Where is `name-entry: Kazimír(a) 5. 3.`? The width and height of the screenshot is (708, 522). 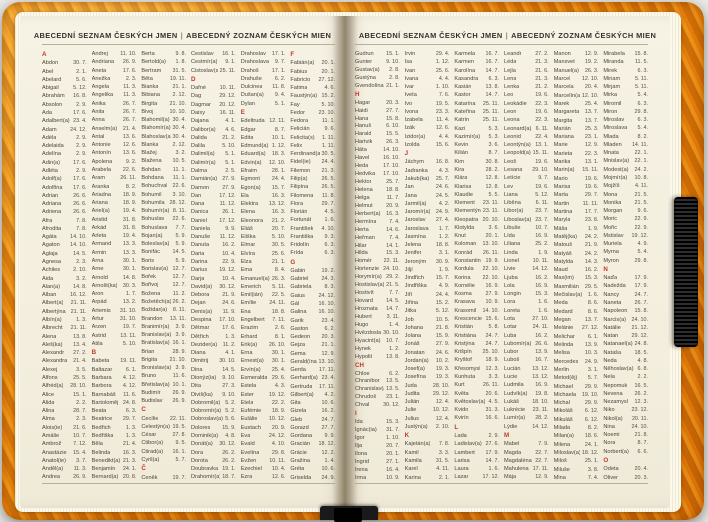 name-entry: Kazimír(a) 5. 3. is located at coordinates (476, 137).